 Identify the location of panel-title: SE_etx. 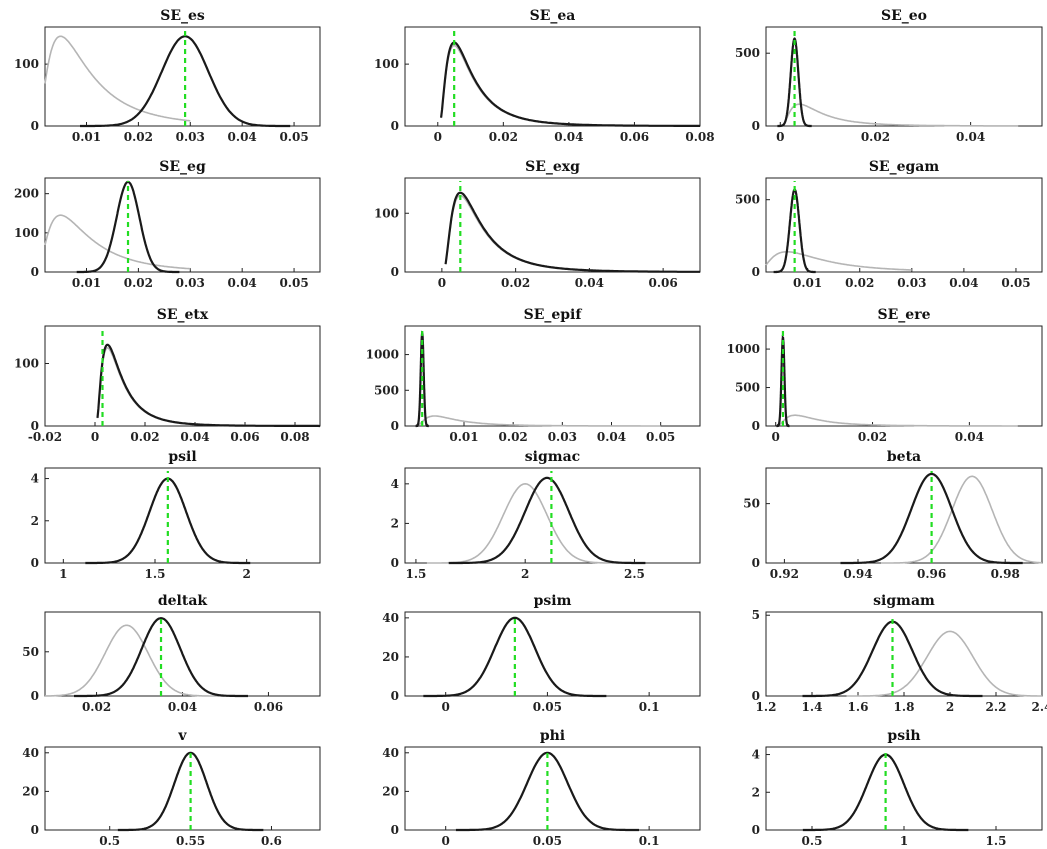
(183, 315).